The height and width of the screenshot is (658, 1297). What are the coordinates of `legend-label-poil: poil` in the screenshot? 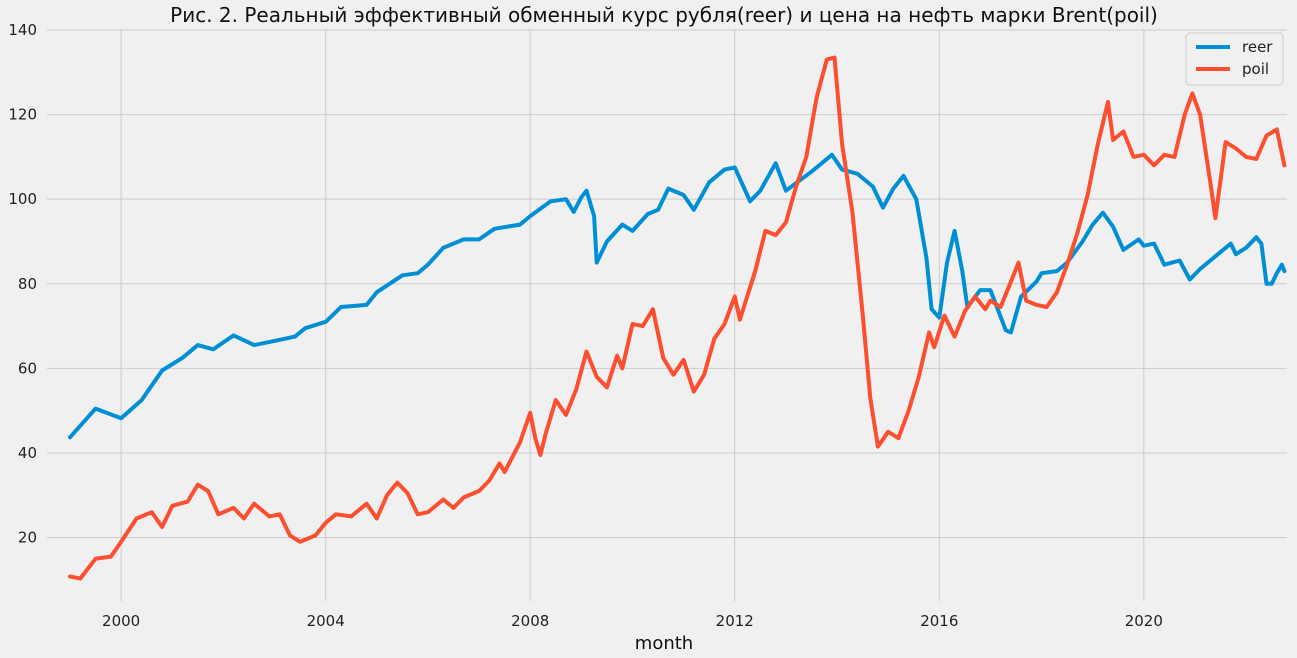 It's located at (1255, 69).